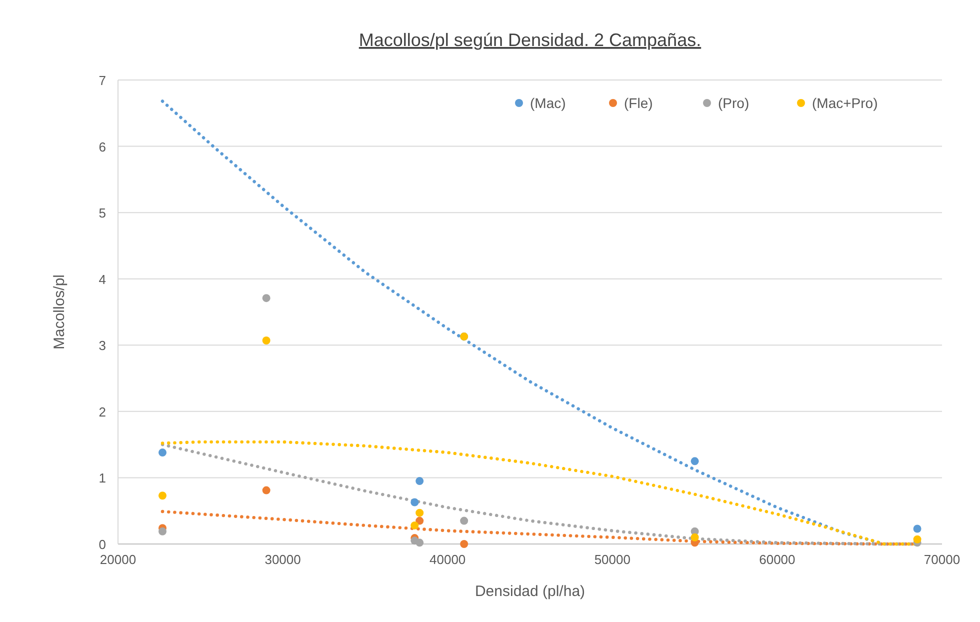  Describe the element at coordinates (118, 559) in the screenshot. I see `x-tick-label: 20000` at that location.